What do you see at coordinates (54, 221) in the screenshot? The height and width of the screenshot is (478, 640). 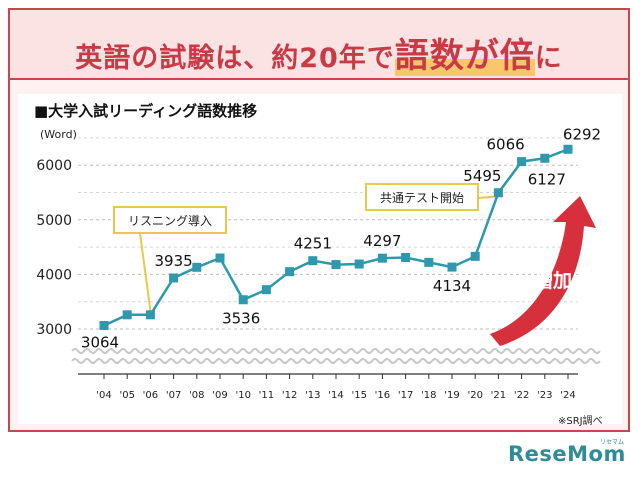 I see `y-tick-label: 5000` at bounding box center [54, 221].